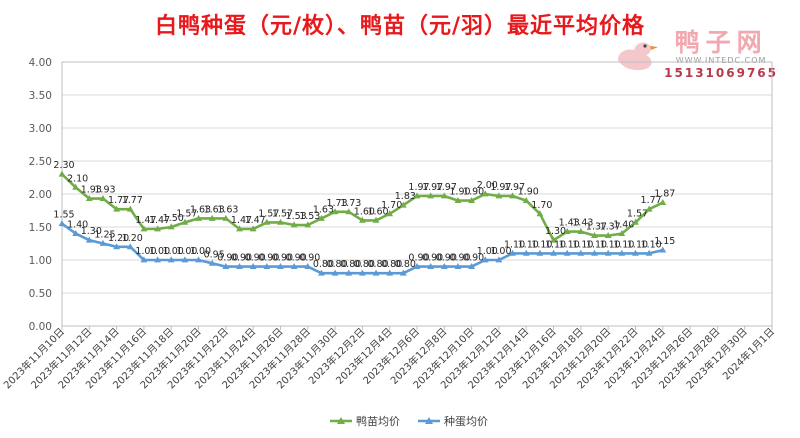 This screenshot has height=438, width=800. I want to click on legend-marker-duckling, so click(341, 420).